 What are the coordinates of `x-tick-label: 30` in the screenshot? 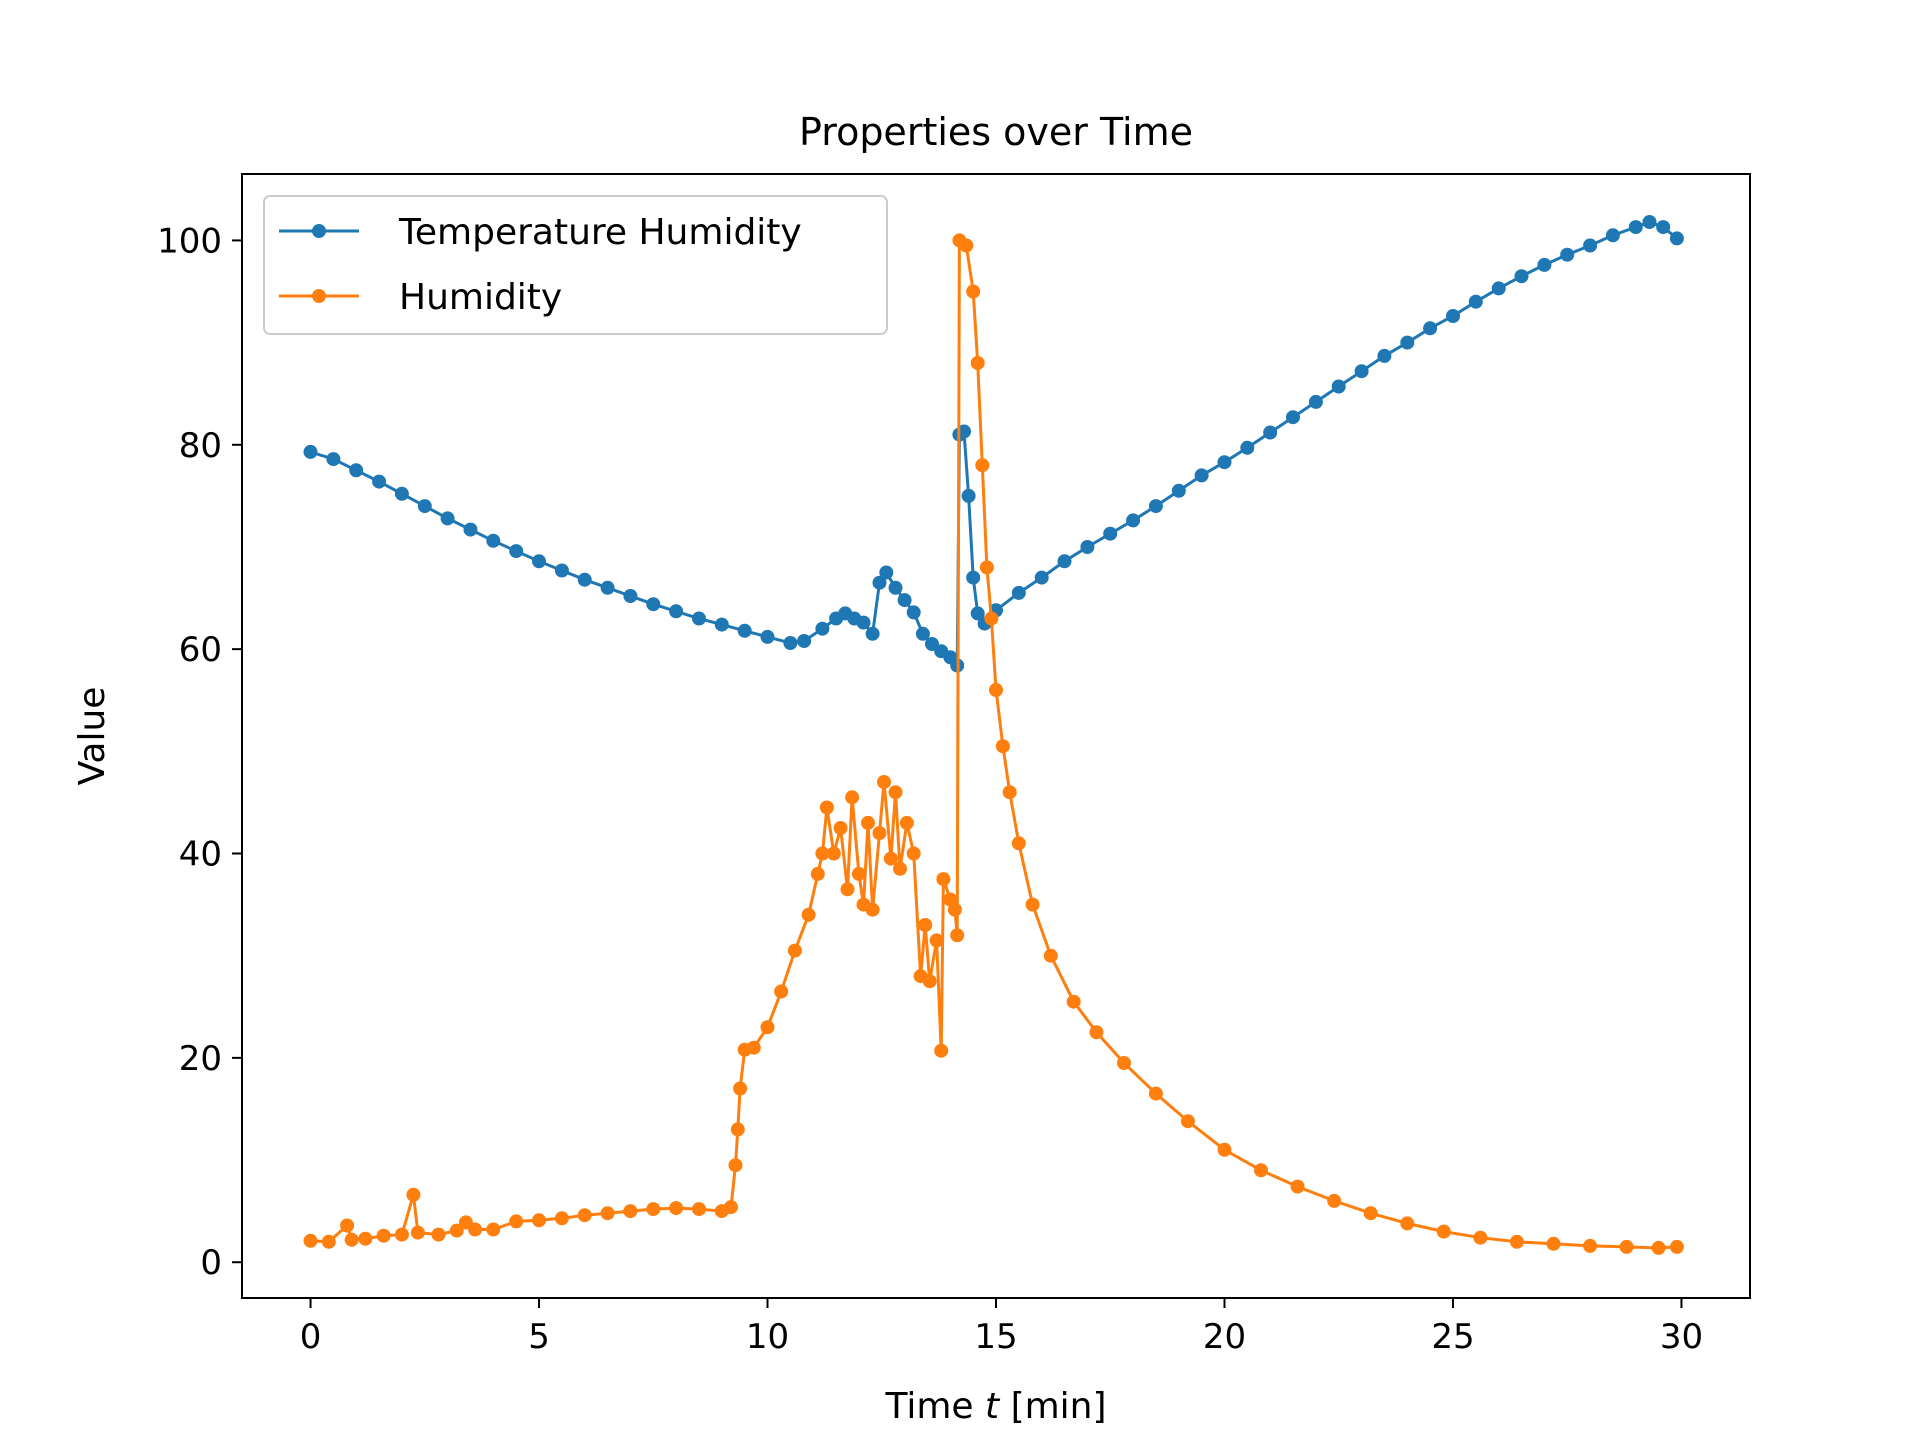 It's located at (1681, 1337).